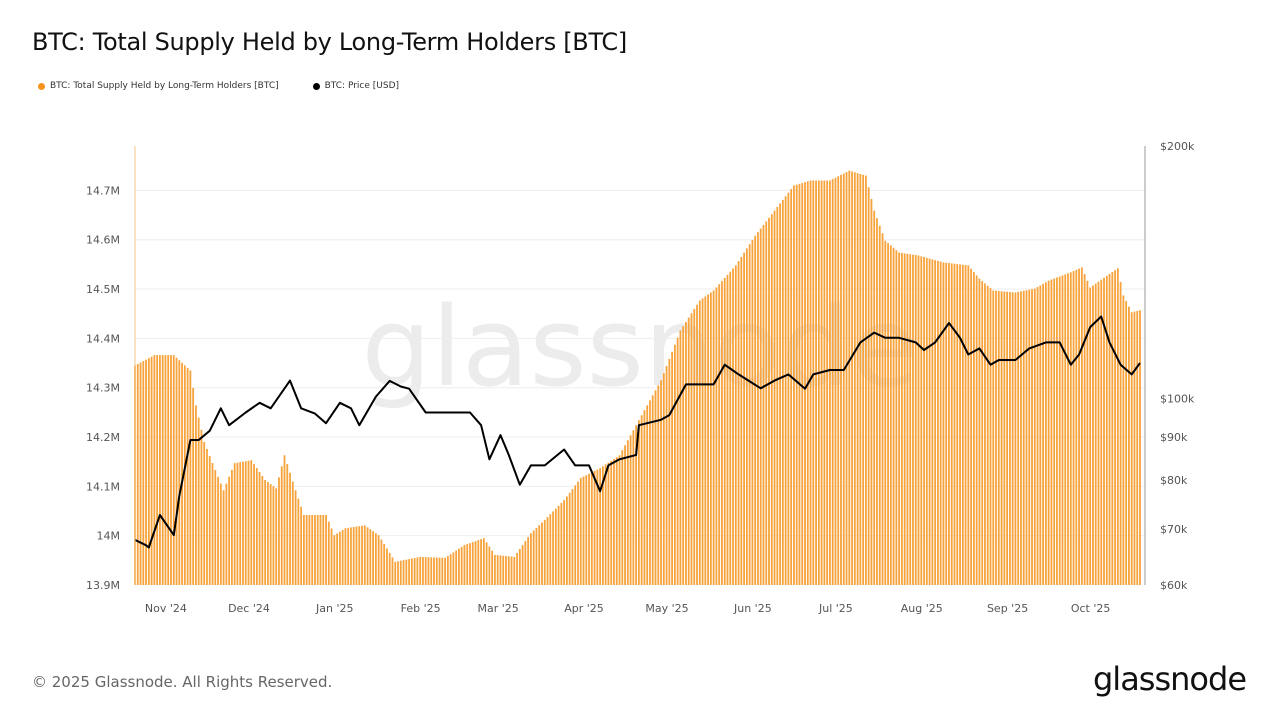 This screenshot has height=720, width=1280. I want to click on left-axis-tick-label: 14.6M, so click(103, 240).